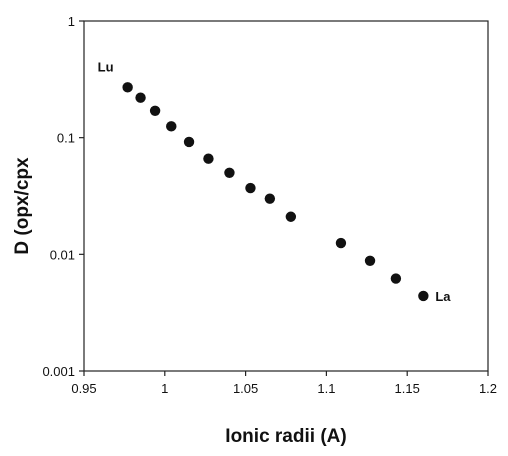 The height and width of the screenshot is (456, 508). I want to click on point-annotation: La, so click(443, 296).